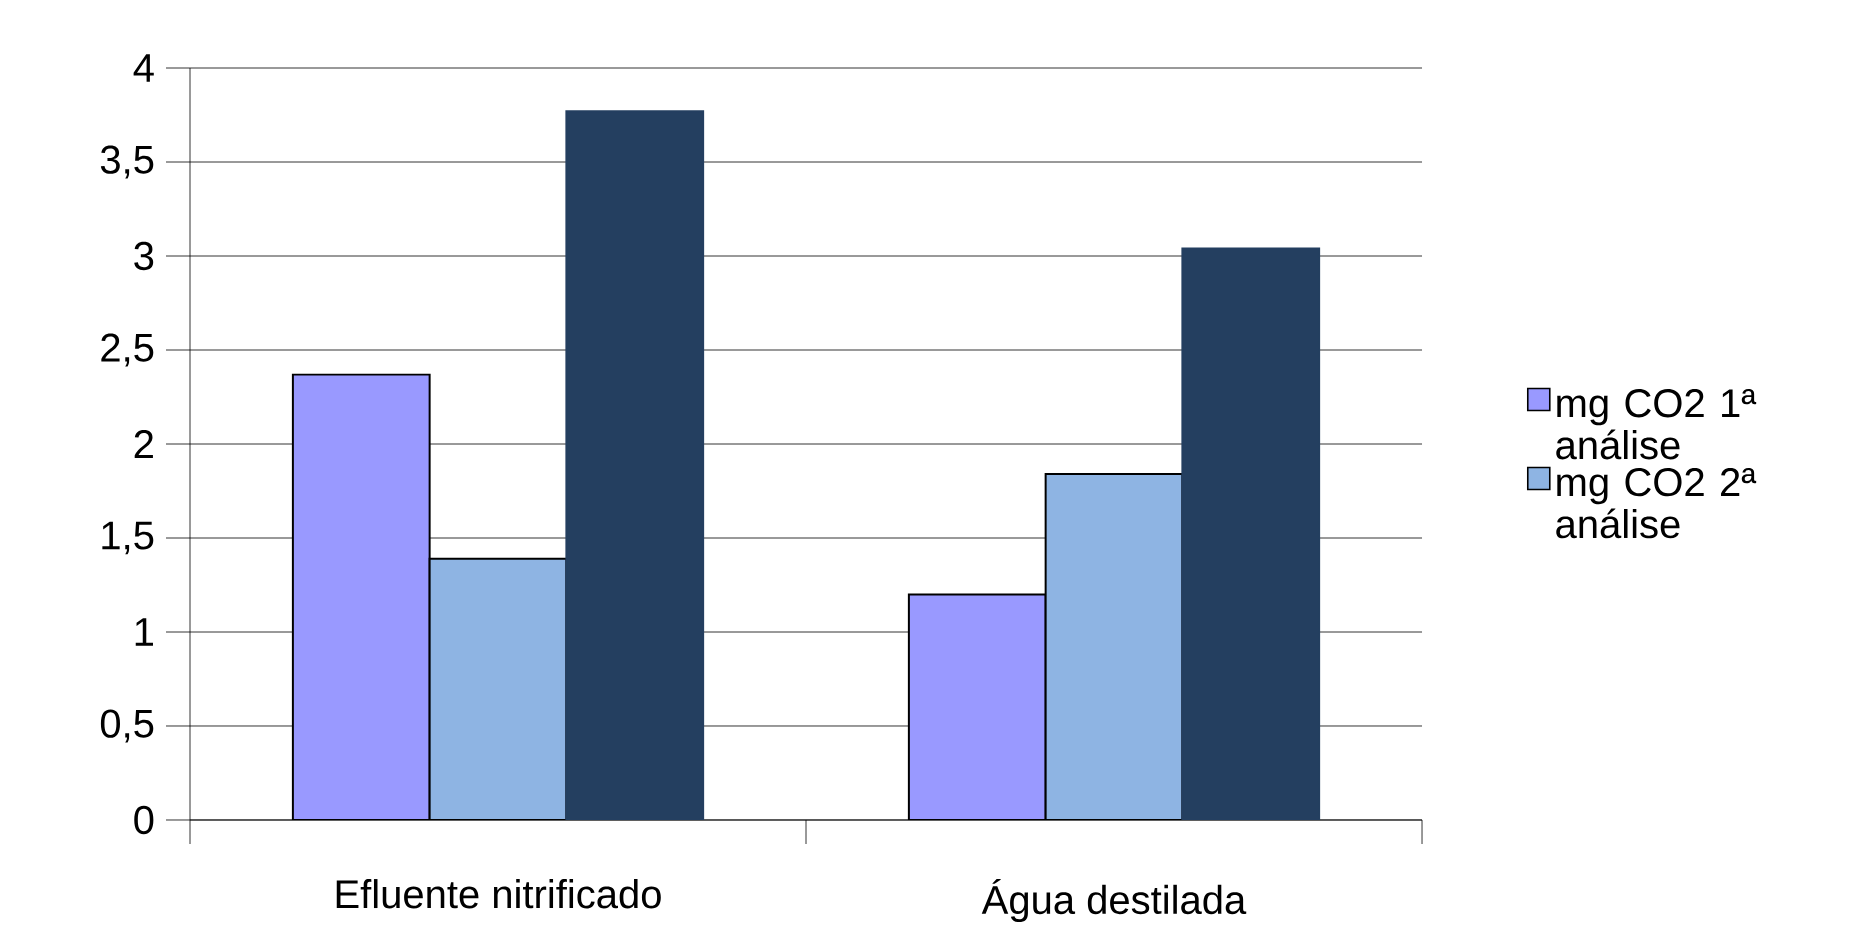 The width and height of the screenshot is (1866, 932). What do you see at coordinates (1656, 503) in the screenshot?
I see `legend-label: mg CO2 2ª análise` at bounding box center [1656, 503].